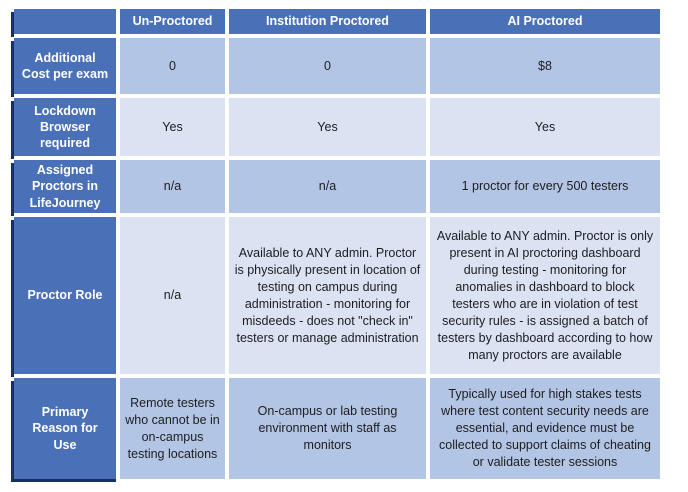  I want to click on row-header-lockdown-browser: Lockdown Browser required, so click(63, 128).